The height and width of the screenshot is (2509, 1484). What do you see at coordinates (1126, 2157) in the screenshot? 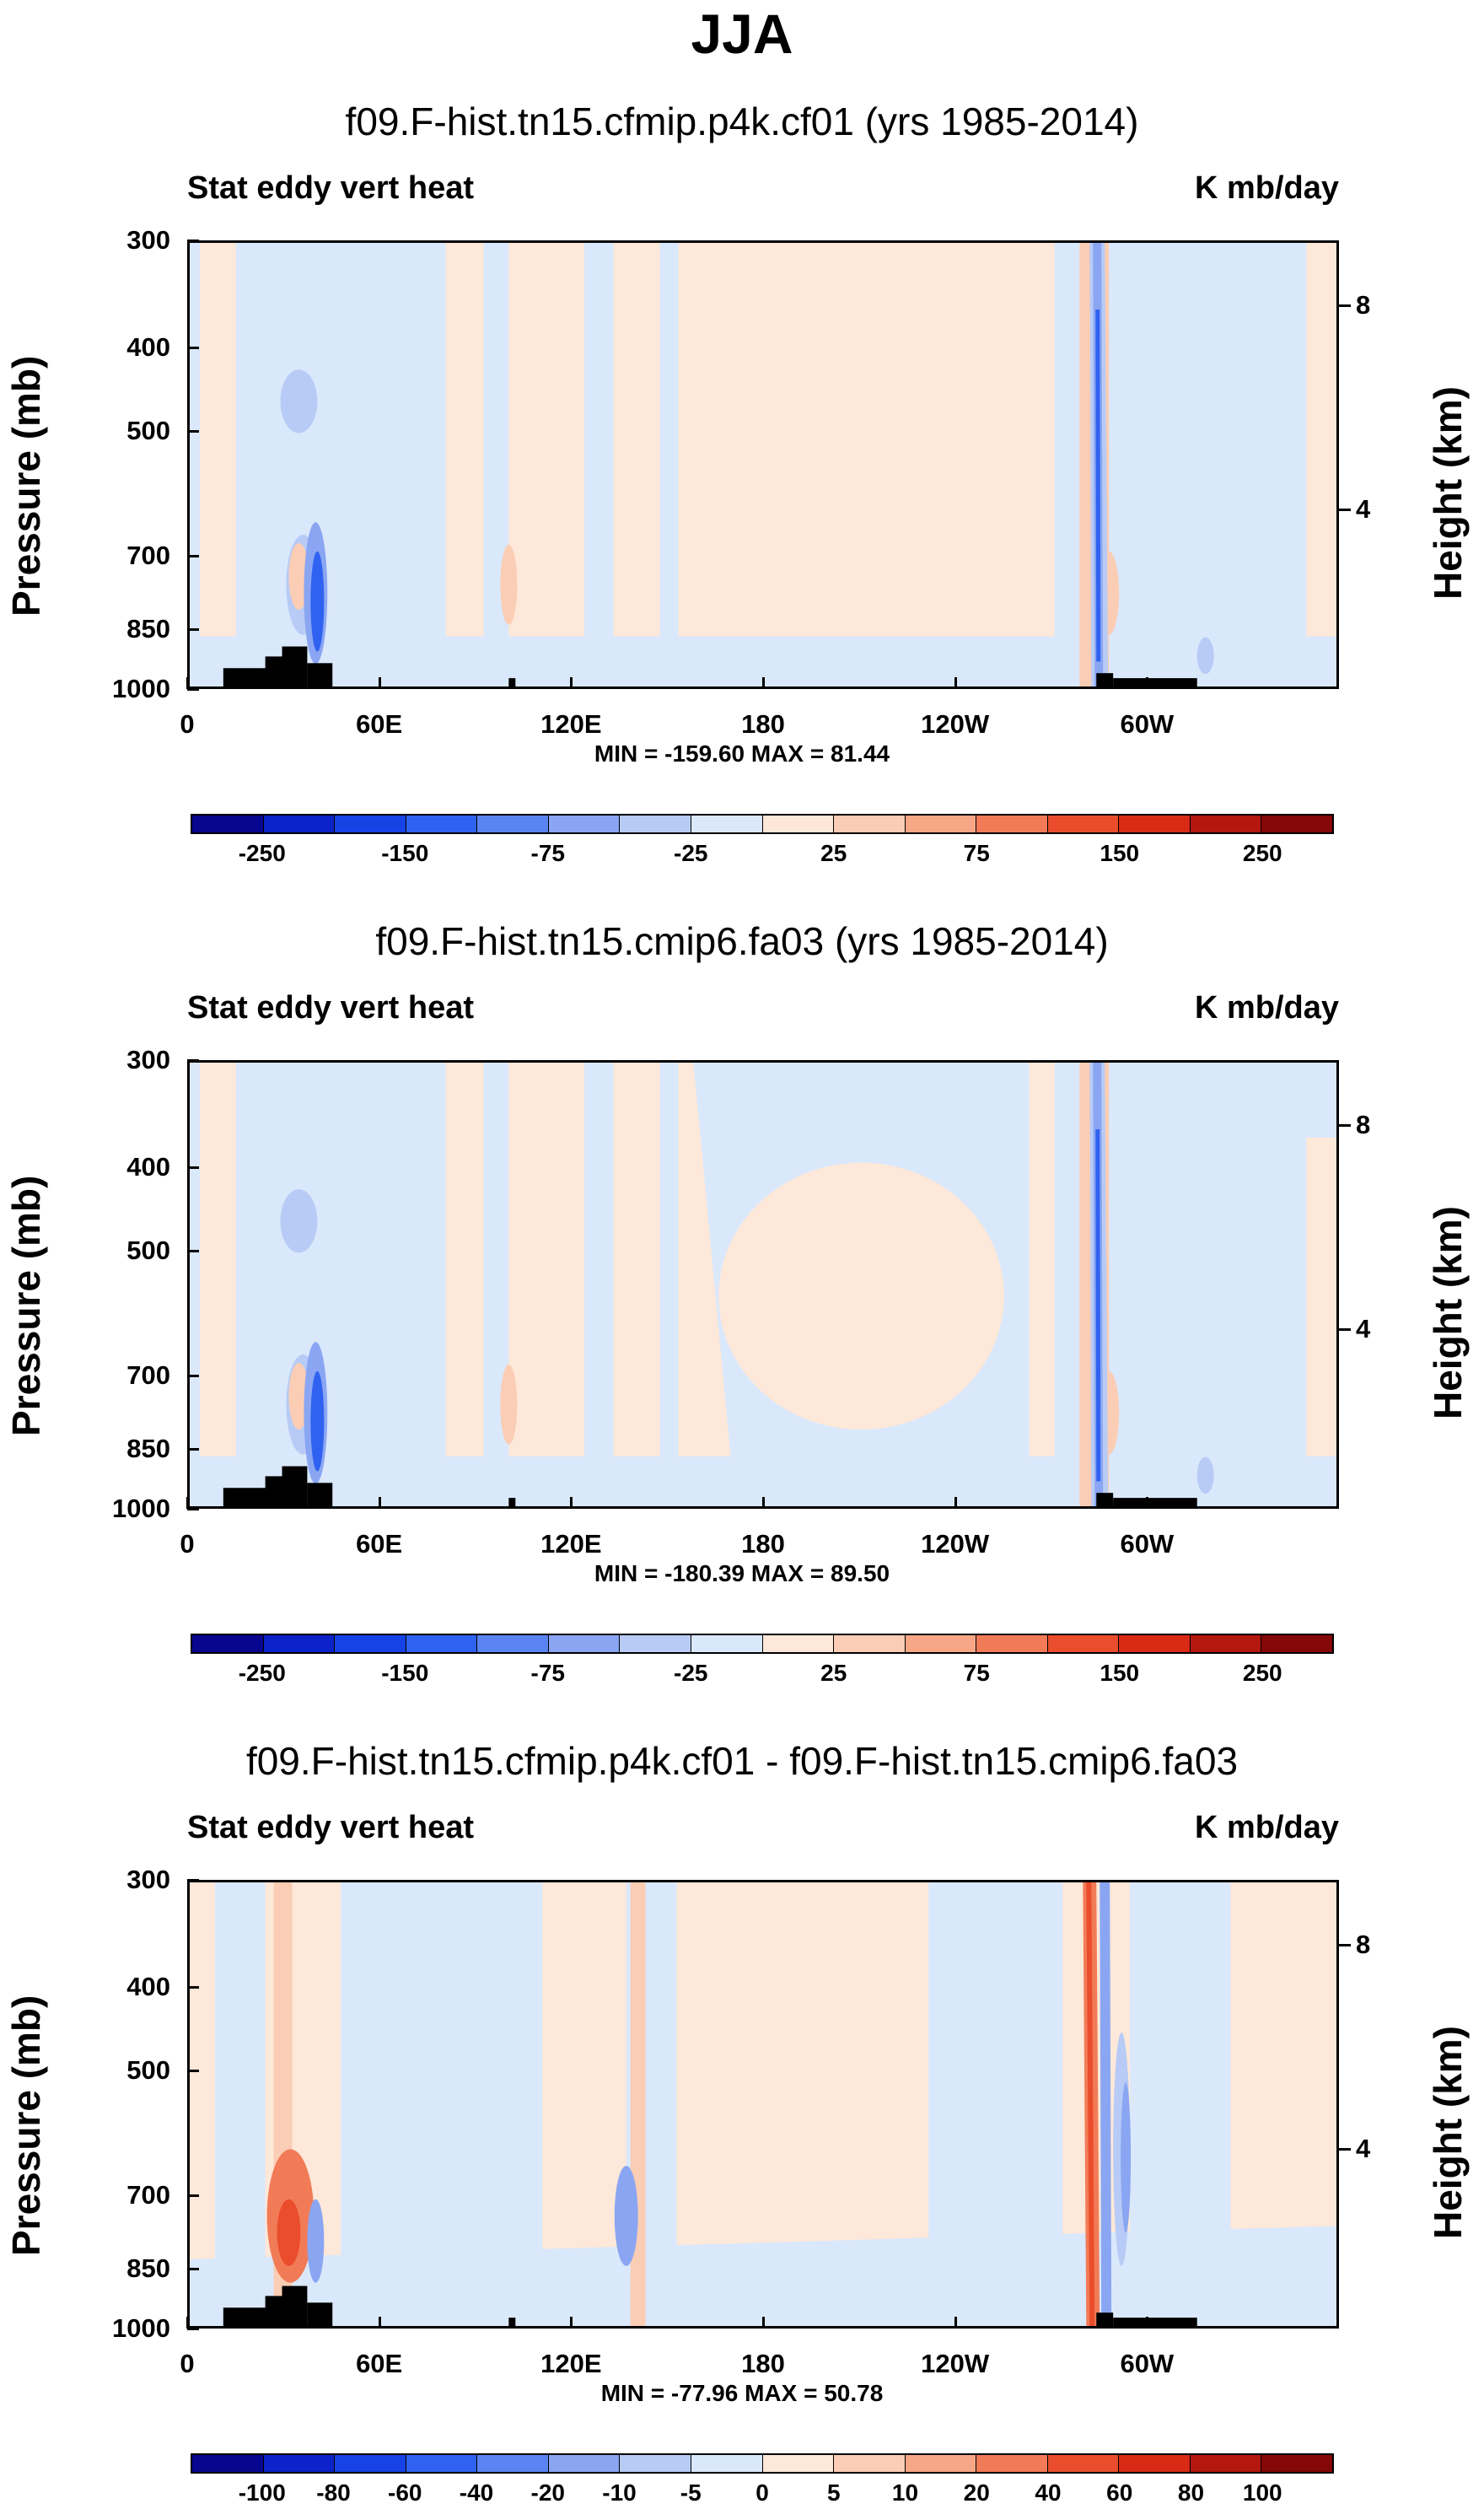
I see `field-diff-atl-core` at bounding box center [1126, 2157].